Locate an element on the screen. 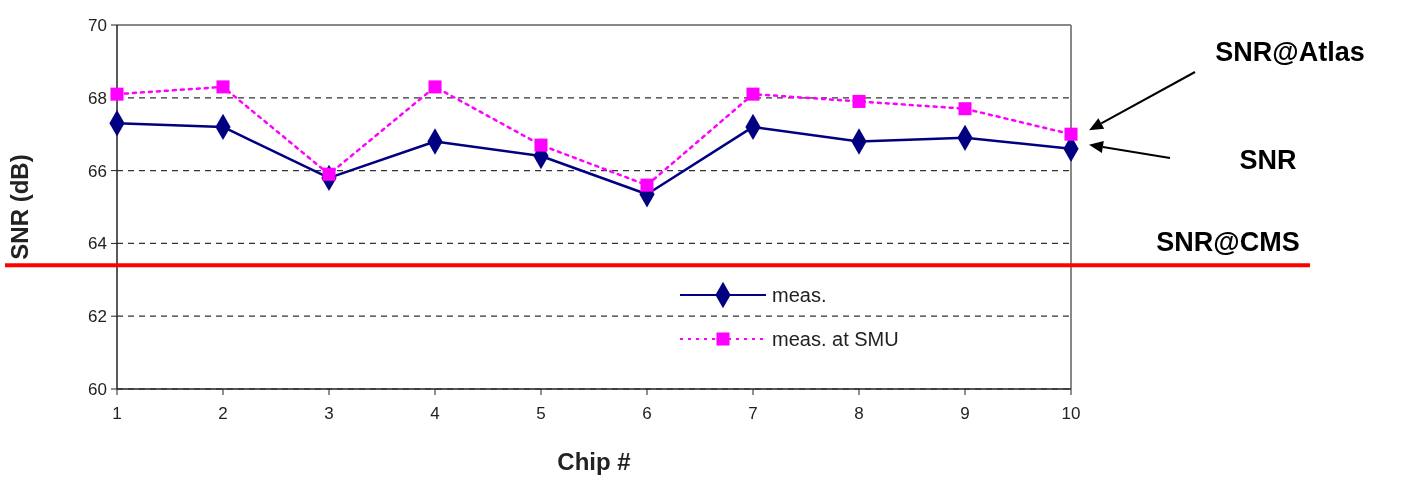 Image resolution: width=1418 pixels, height=483 pixels. legend-label: meas. is located at coordinates (799, 295).